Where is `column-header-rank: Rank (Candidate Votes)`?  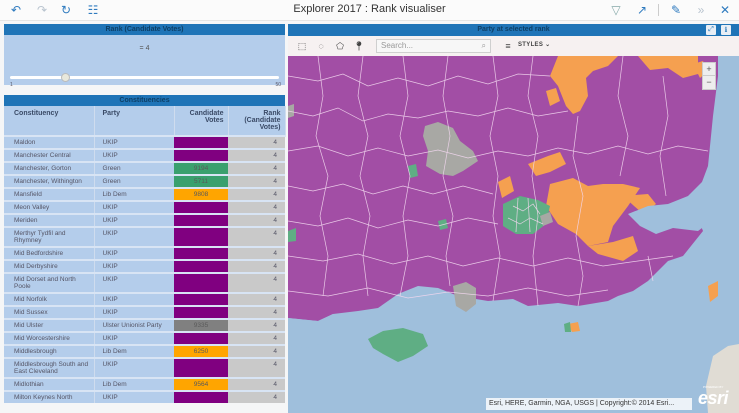 column-header-rank: Rank (Candidate Votes) is located at coordinates (257, 121).